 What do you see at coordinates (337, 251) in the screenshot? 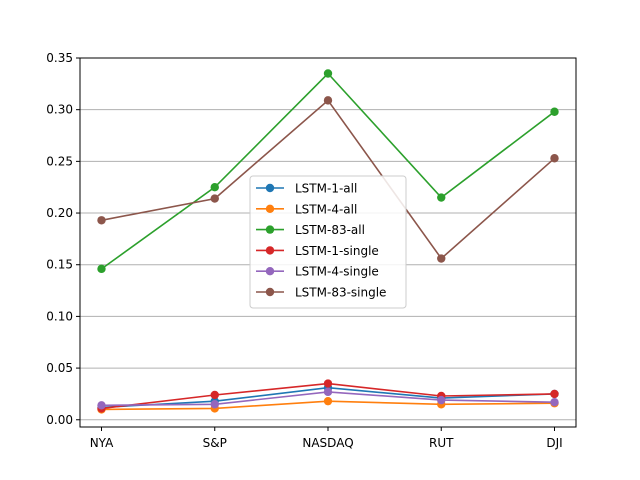
I see `legend-label: LSTM-1-single` at bounding box center [337, 251].